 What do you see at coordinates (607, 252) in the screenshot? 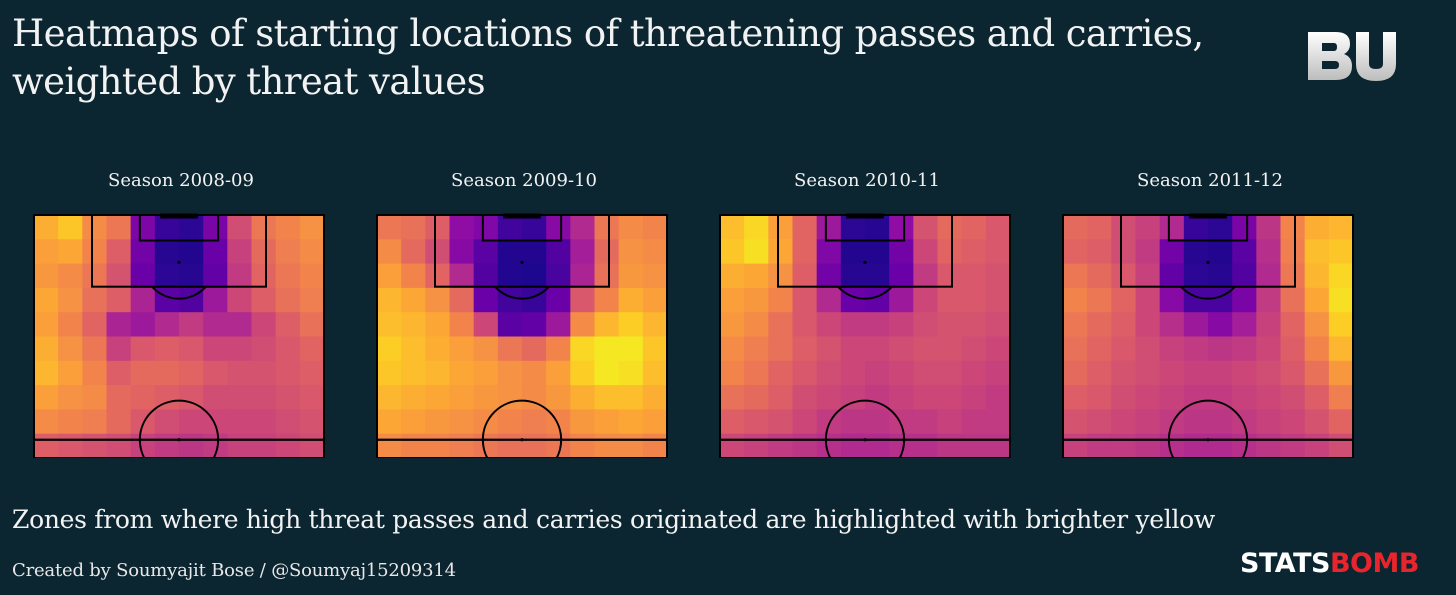
I see `heatmap-cell-2-r1-c9` at bounding box center [607, 252].